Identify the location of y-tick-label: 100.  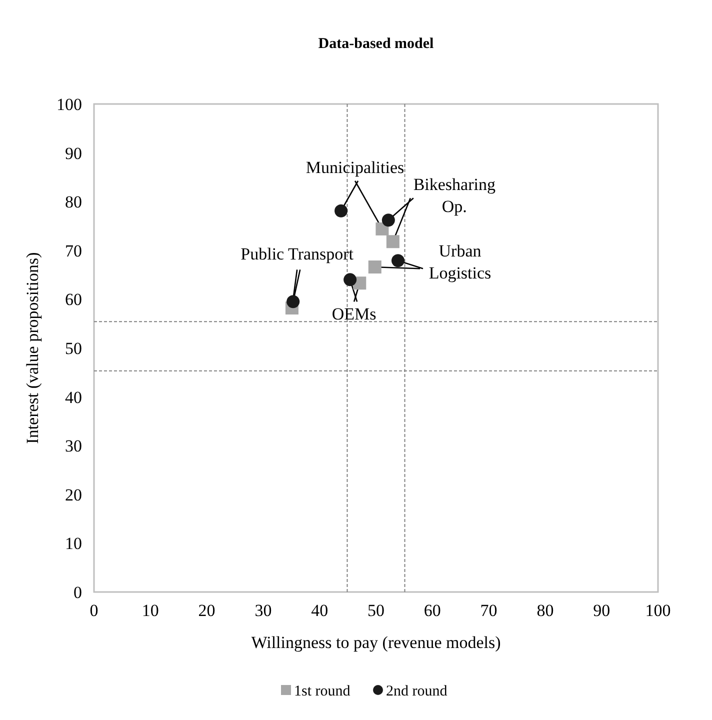
(69, 104).